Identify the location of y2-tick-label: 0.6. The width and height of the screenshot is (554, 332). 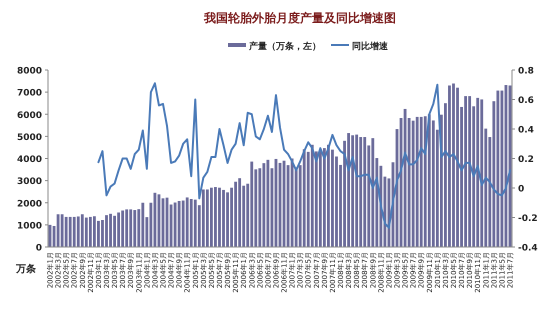
(526, 101).